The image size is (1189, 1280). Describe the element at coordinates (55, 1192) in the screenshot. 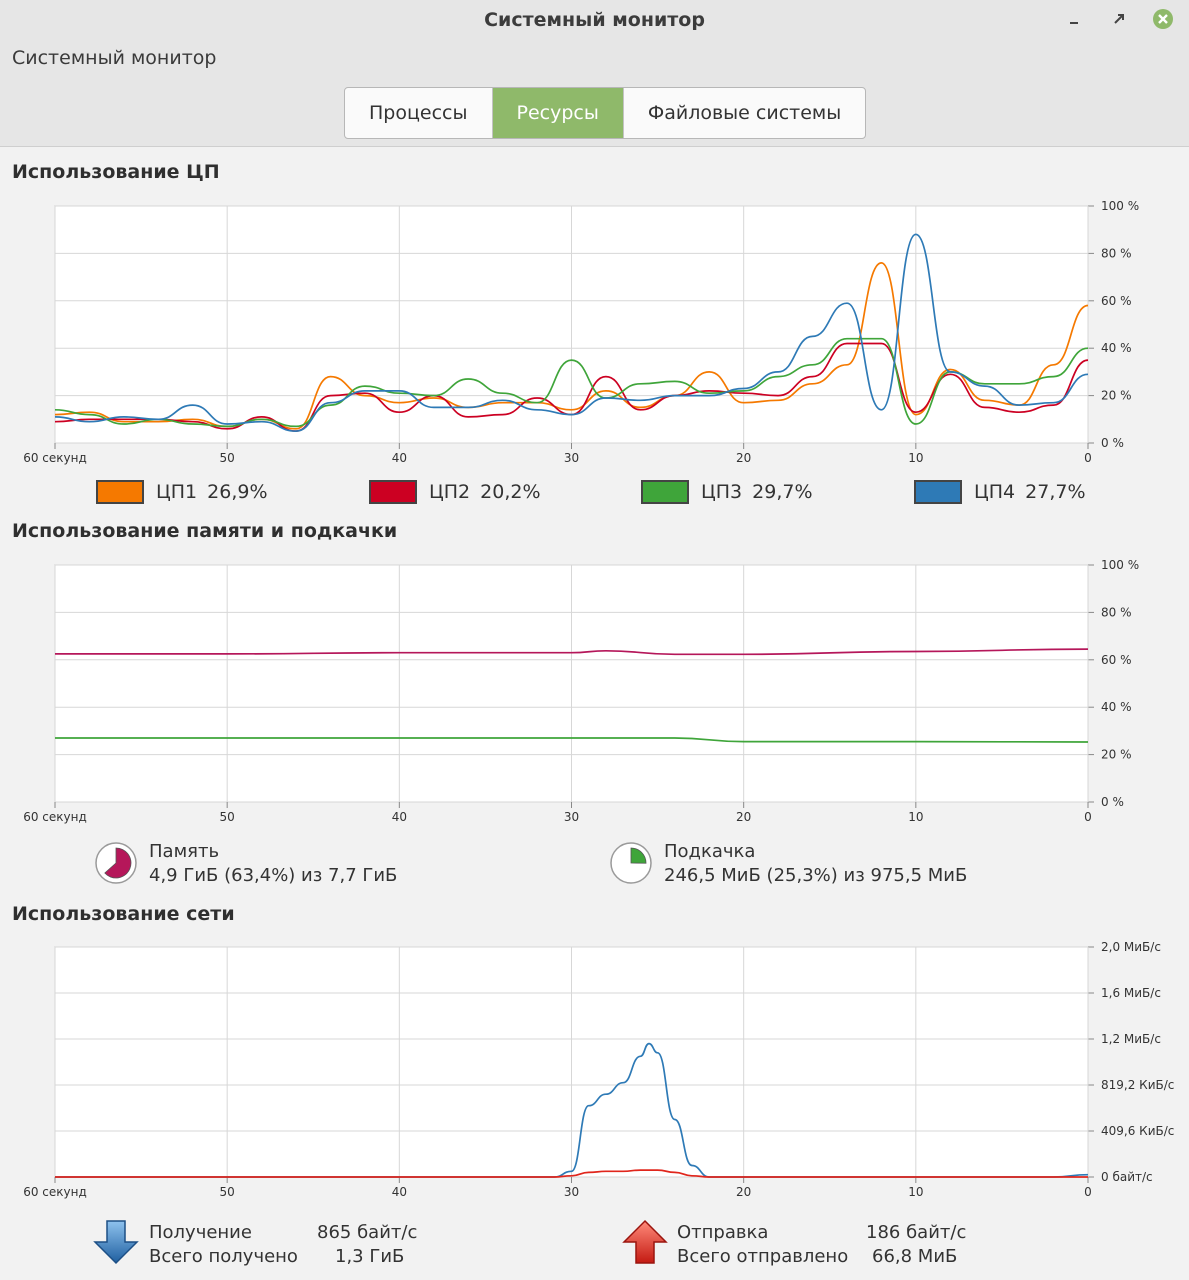

I see `network-xtick-label: 60 секунд` at that location.